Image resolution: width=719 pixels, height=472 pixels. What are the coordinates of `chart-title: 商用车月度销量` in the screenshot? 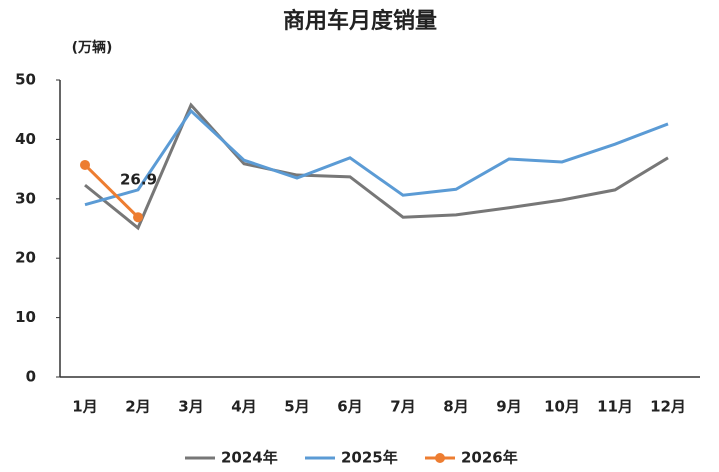 It's located at (360, 21).